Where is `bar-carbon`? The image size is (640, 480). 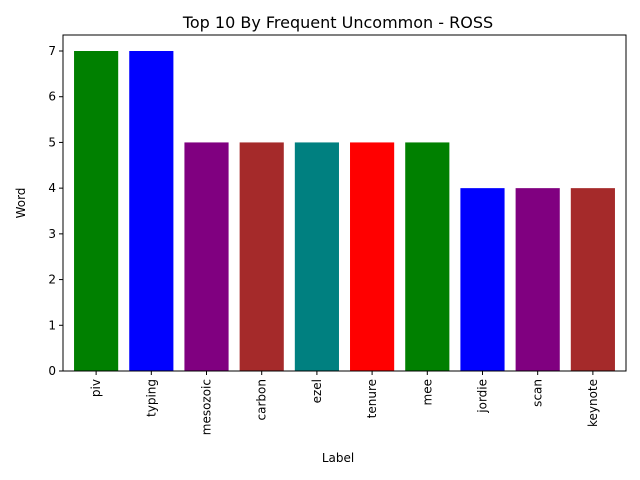
bar-carbon is located at coordinates (261, 256).